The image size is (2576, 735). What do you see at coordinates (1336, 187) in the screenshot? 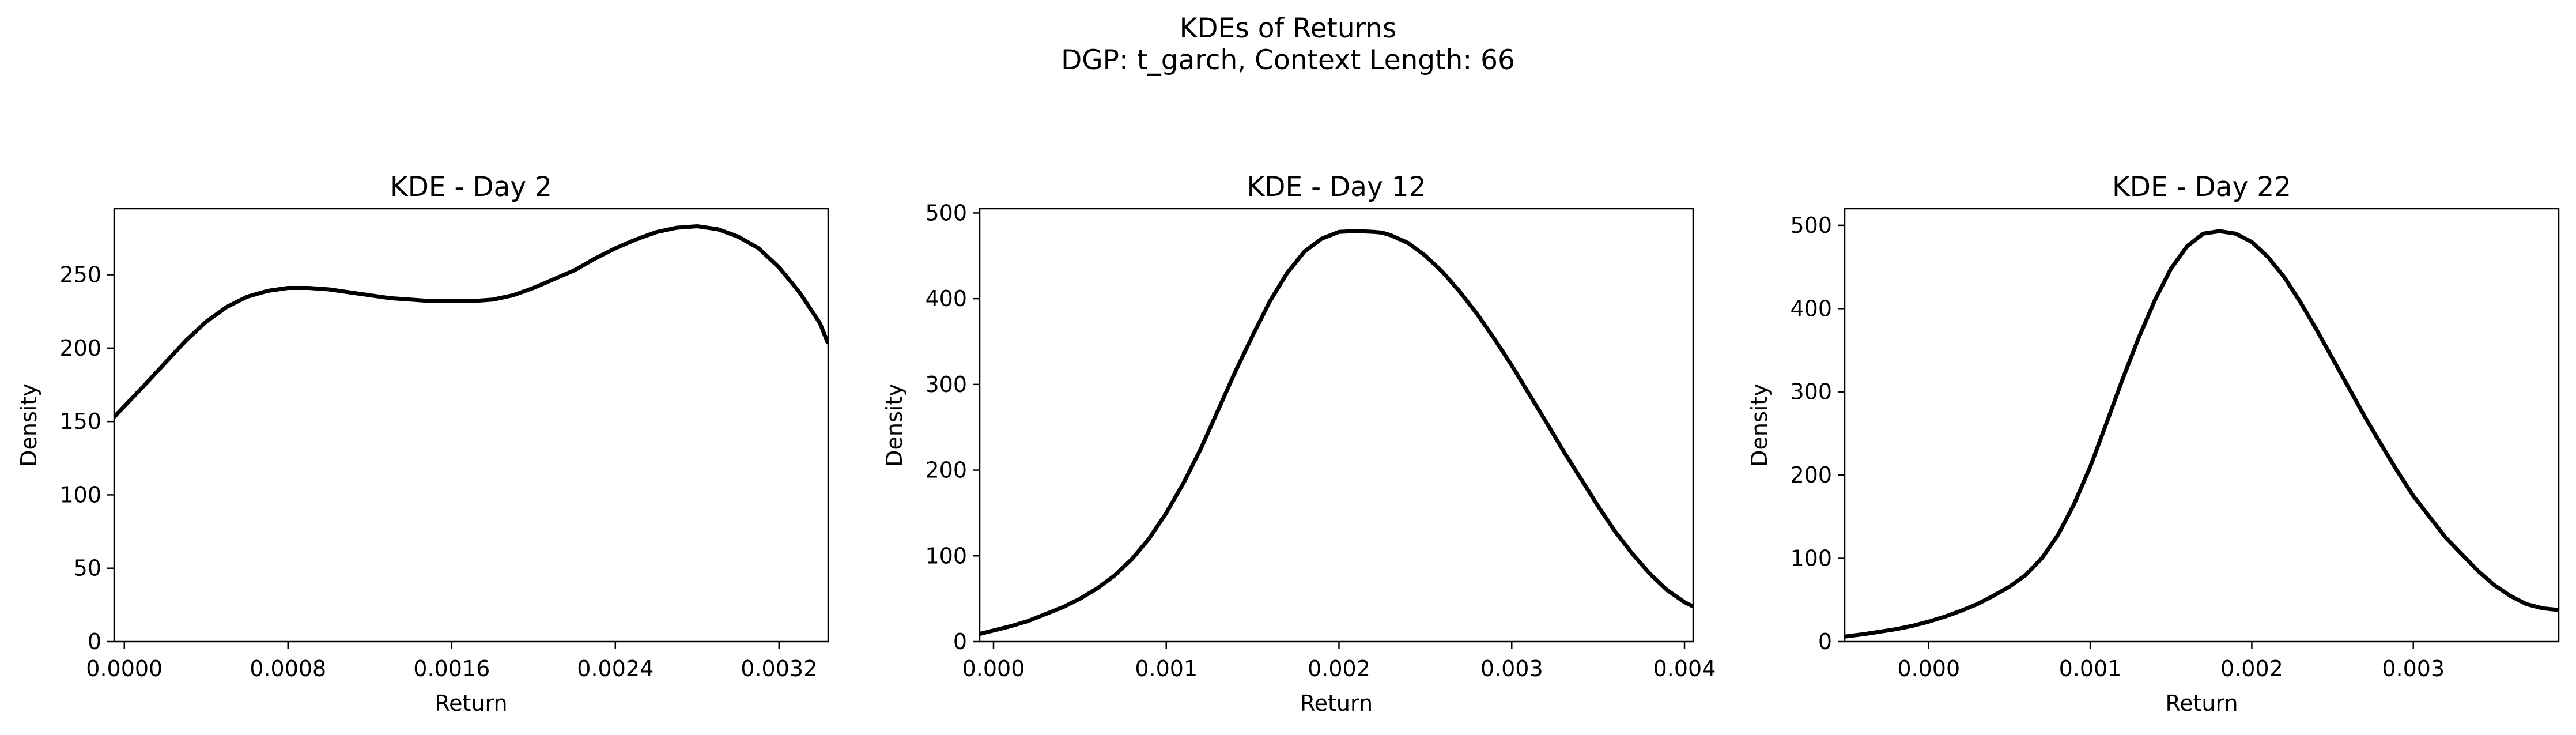
I see `subplot-title: KDE - Day 12` at bounding box center [1336, 187].